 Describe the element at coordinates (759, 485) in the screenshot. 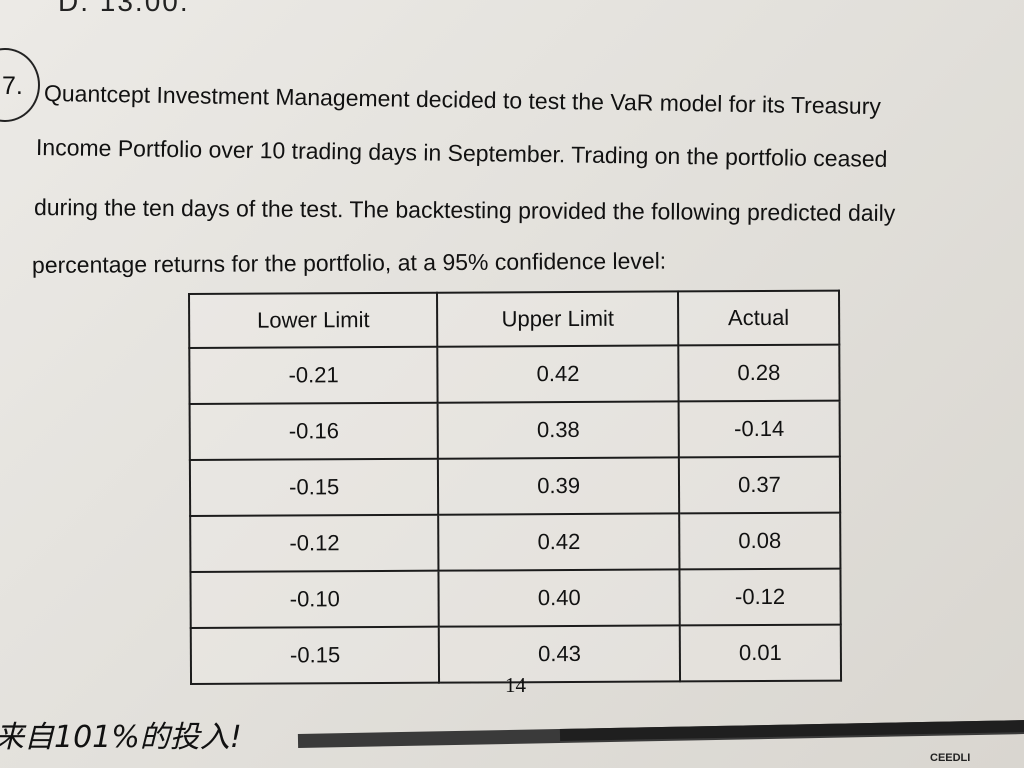

I see `actual-cell: 0.37` at that location.